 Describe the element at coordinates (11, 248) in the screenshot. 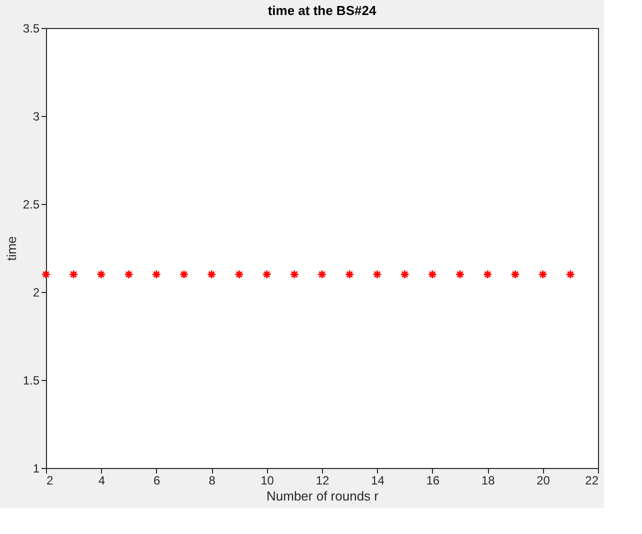

I see `y-axis-title: time` at that location.